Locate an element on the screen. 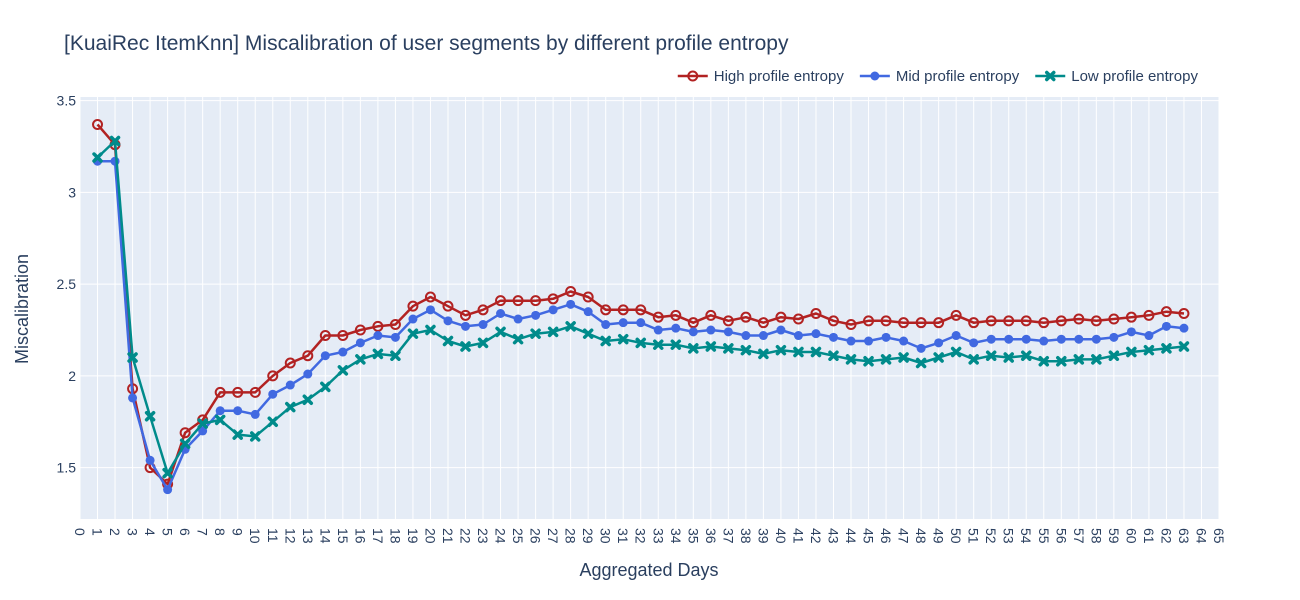 Image resolution: width=1300 pixels, height=600 pixels. legend-item: Mid profile entropy is located at coordinates (939, 76).